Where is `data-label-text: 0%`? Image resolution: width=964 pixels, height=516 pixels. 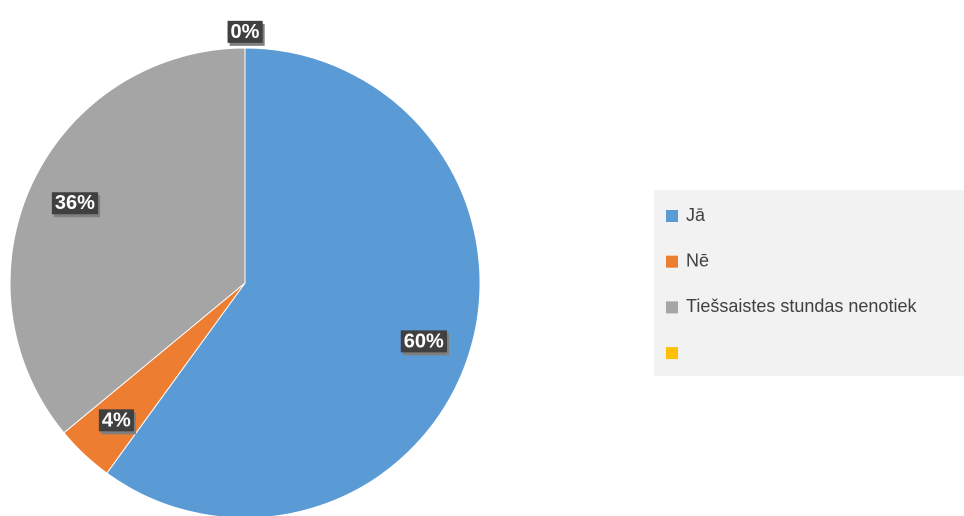 data-label-text: 0% is located at coordinates (245, 32).